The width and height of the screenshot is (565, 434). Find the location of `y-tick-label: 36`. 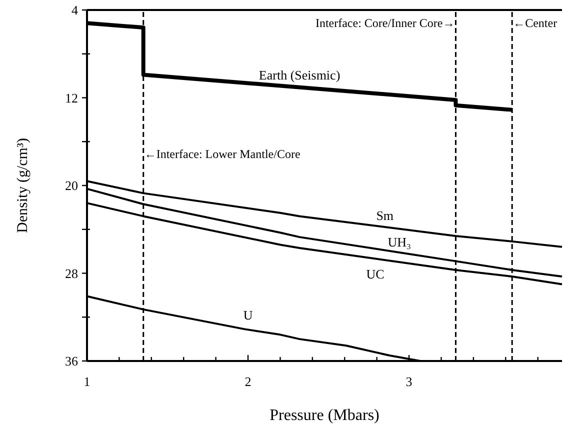

y-tick-label: 36 is located at coordinates (71, 361).